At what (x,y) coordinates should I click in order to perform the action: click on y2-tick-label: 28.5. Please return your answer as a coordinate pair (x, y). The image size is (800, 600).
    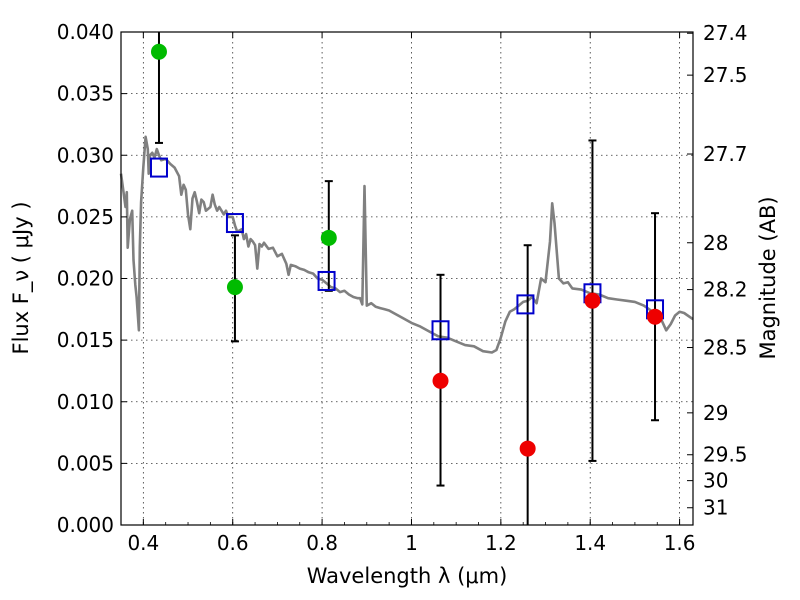
    Looking at the image, I should click on (725, 348).